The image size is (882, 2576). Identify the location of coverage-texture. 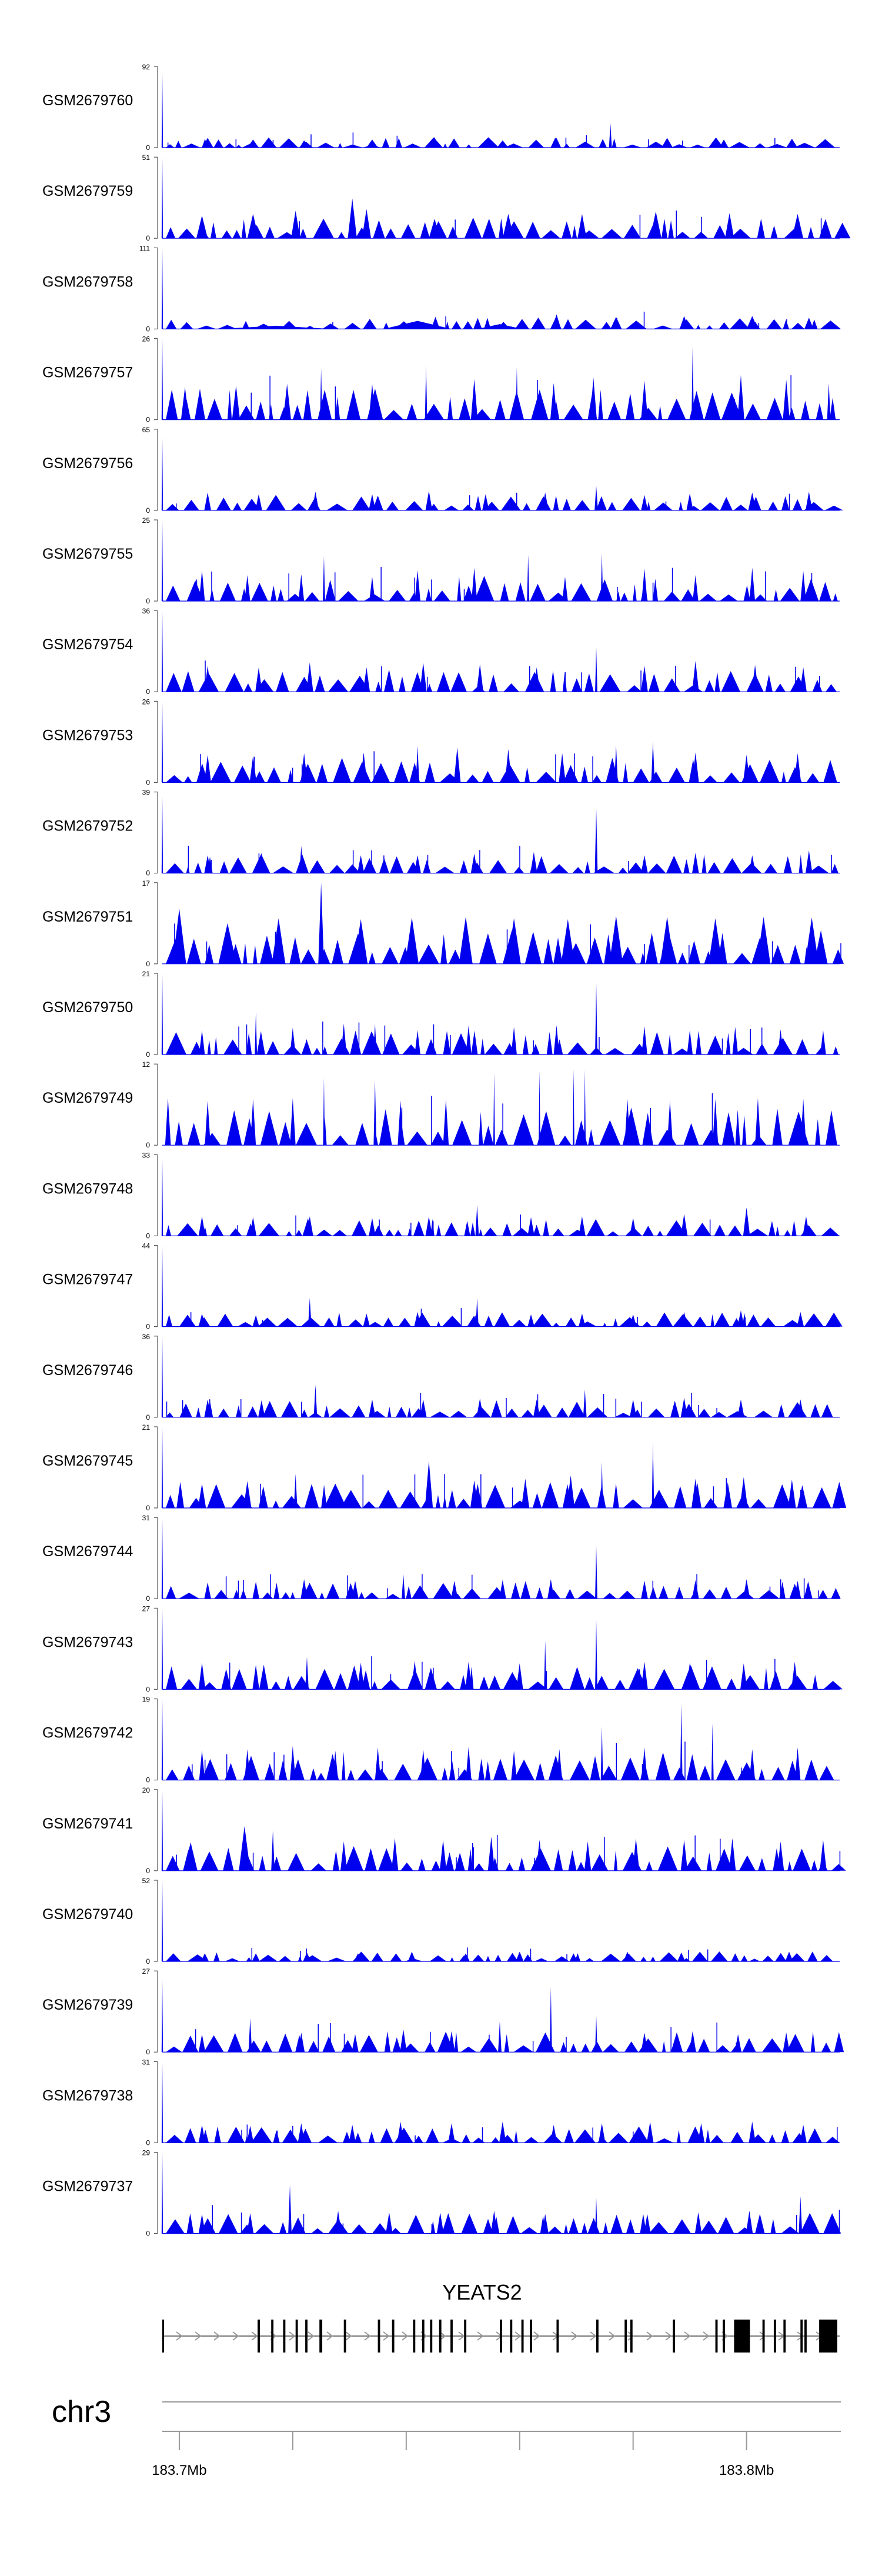
(504, 501).